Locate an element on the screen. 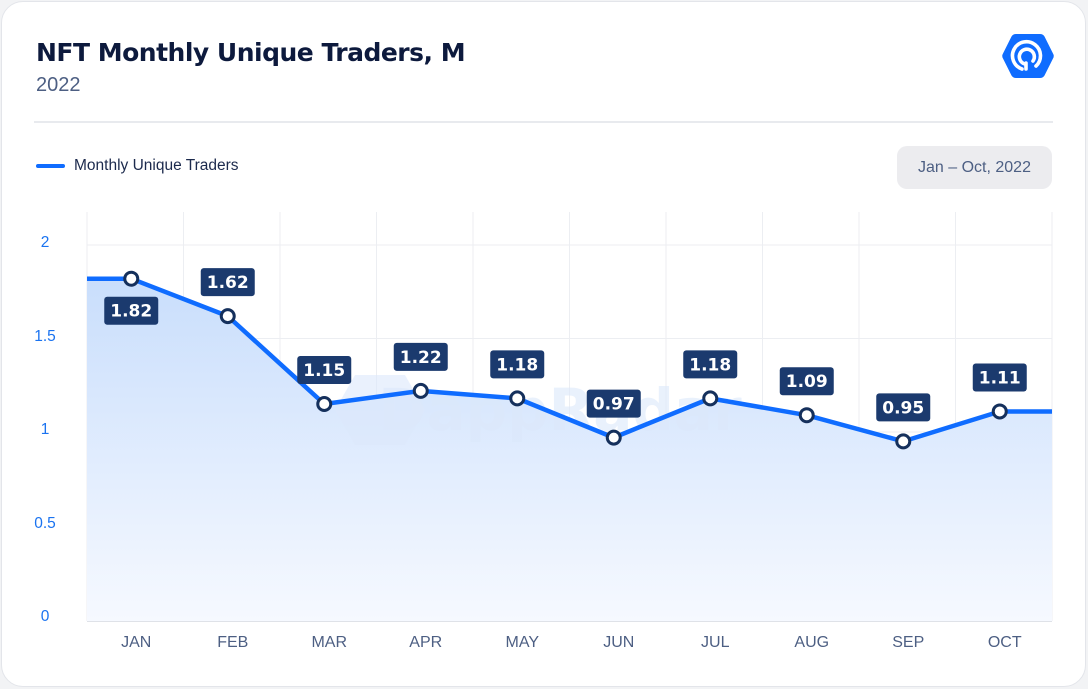 The height and width of the screenshot is (689, 1088). x-tick-label: FEB is located at coordinates (233, 642).